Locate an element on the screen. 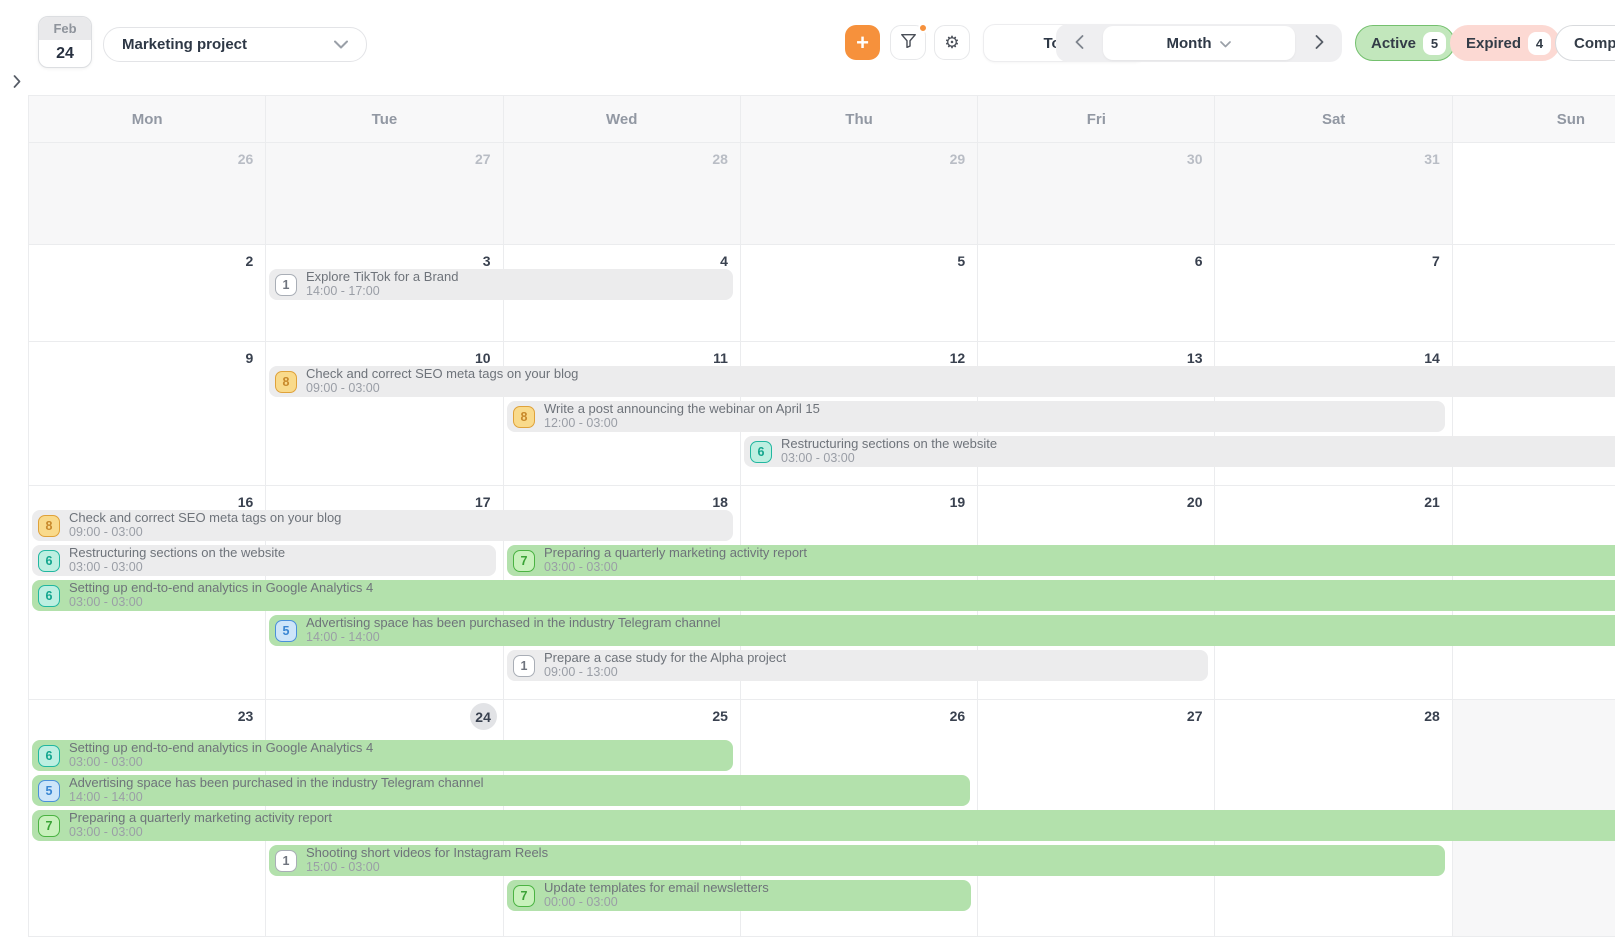 This screenshot has height=937, width=1615. add-task-button: + is located at coordinates (862, 42).